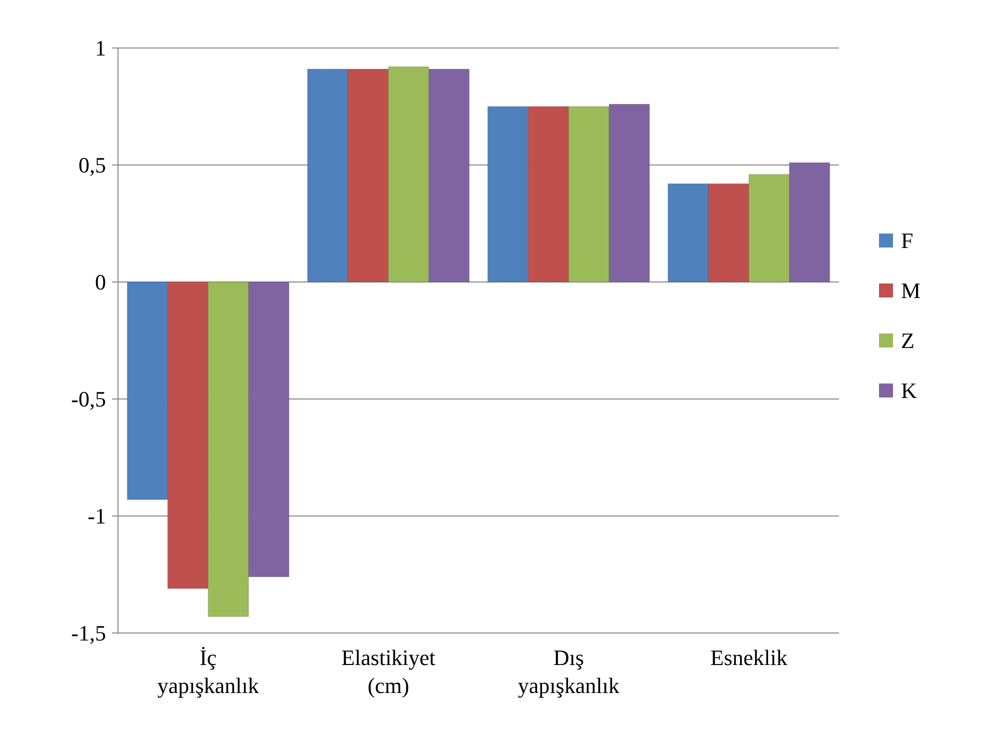 This screenshot has width=997, height=751. I want to click on y-tick-label: -1, so click(97, 516).